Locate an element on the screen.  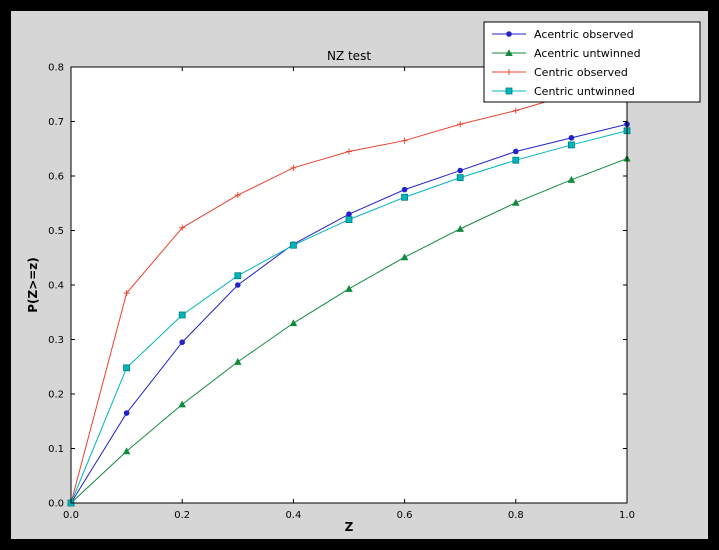
y-tick-label: 0.6 is located at coordinates (56, 177).